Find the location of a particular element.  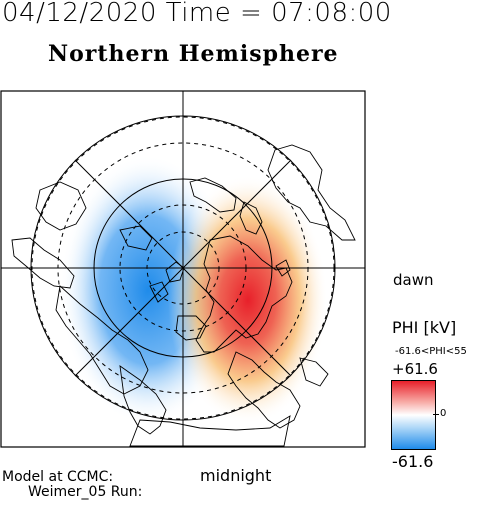

dawn-label: dawn is located at coordinates (413, 280).